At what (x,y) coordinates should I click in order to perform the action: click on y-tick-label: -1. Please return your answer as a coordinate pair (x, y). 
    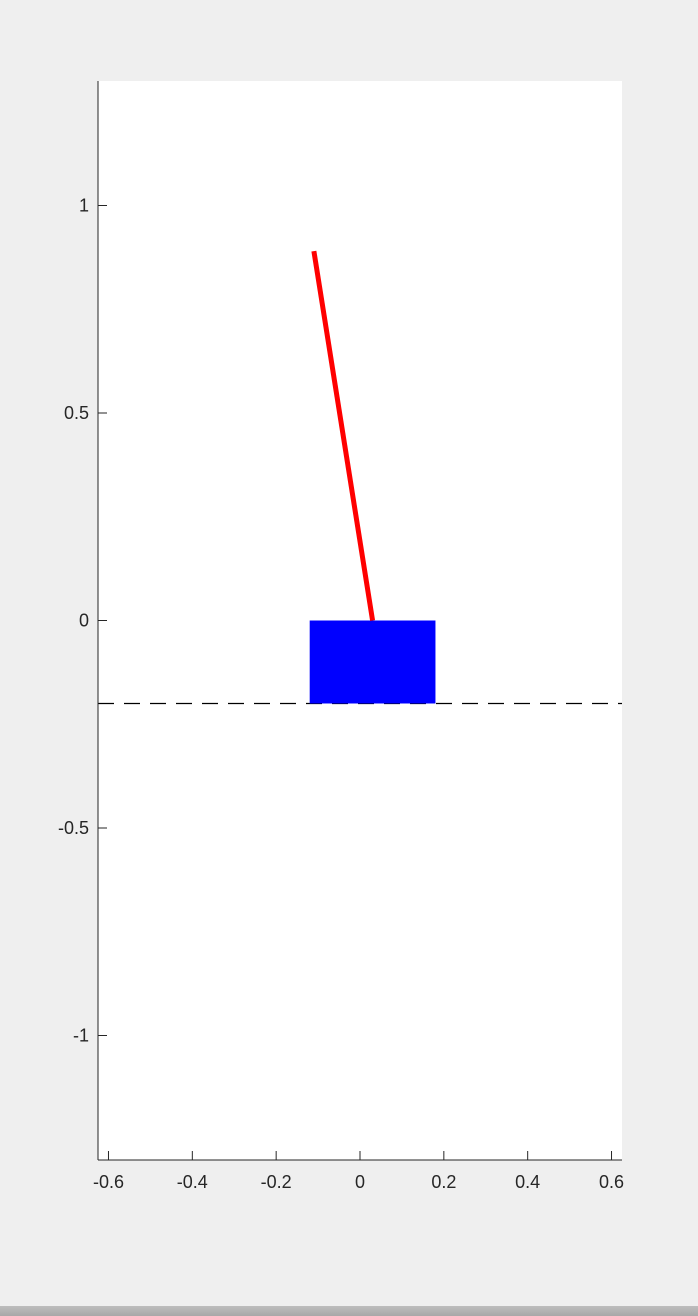
    Looking at the image, I should click on (81, 1036).